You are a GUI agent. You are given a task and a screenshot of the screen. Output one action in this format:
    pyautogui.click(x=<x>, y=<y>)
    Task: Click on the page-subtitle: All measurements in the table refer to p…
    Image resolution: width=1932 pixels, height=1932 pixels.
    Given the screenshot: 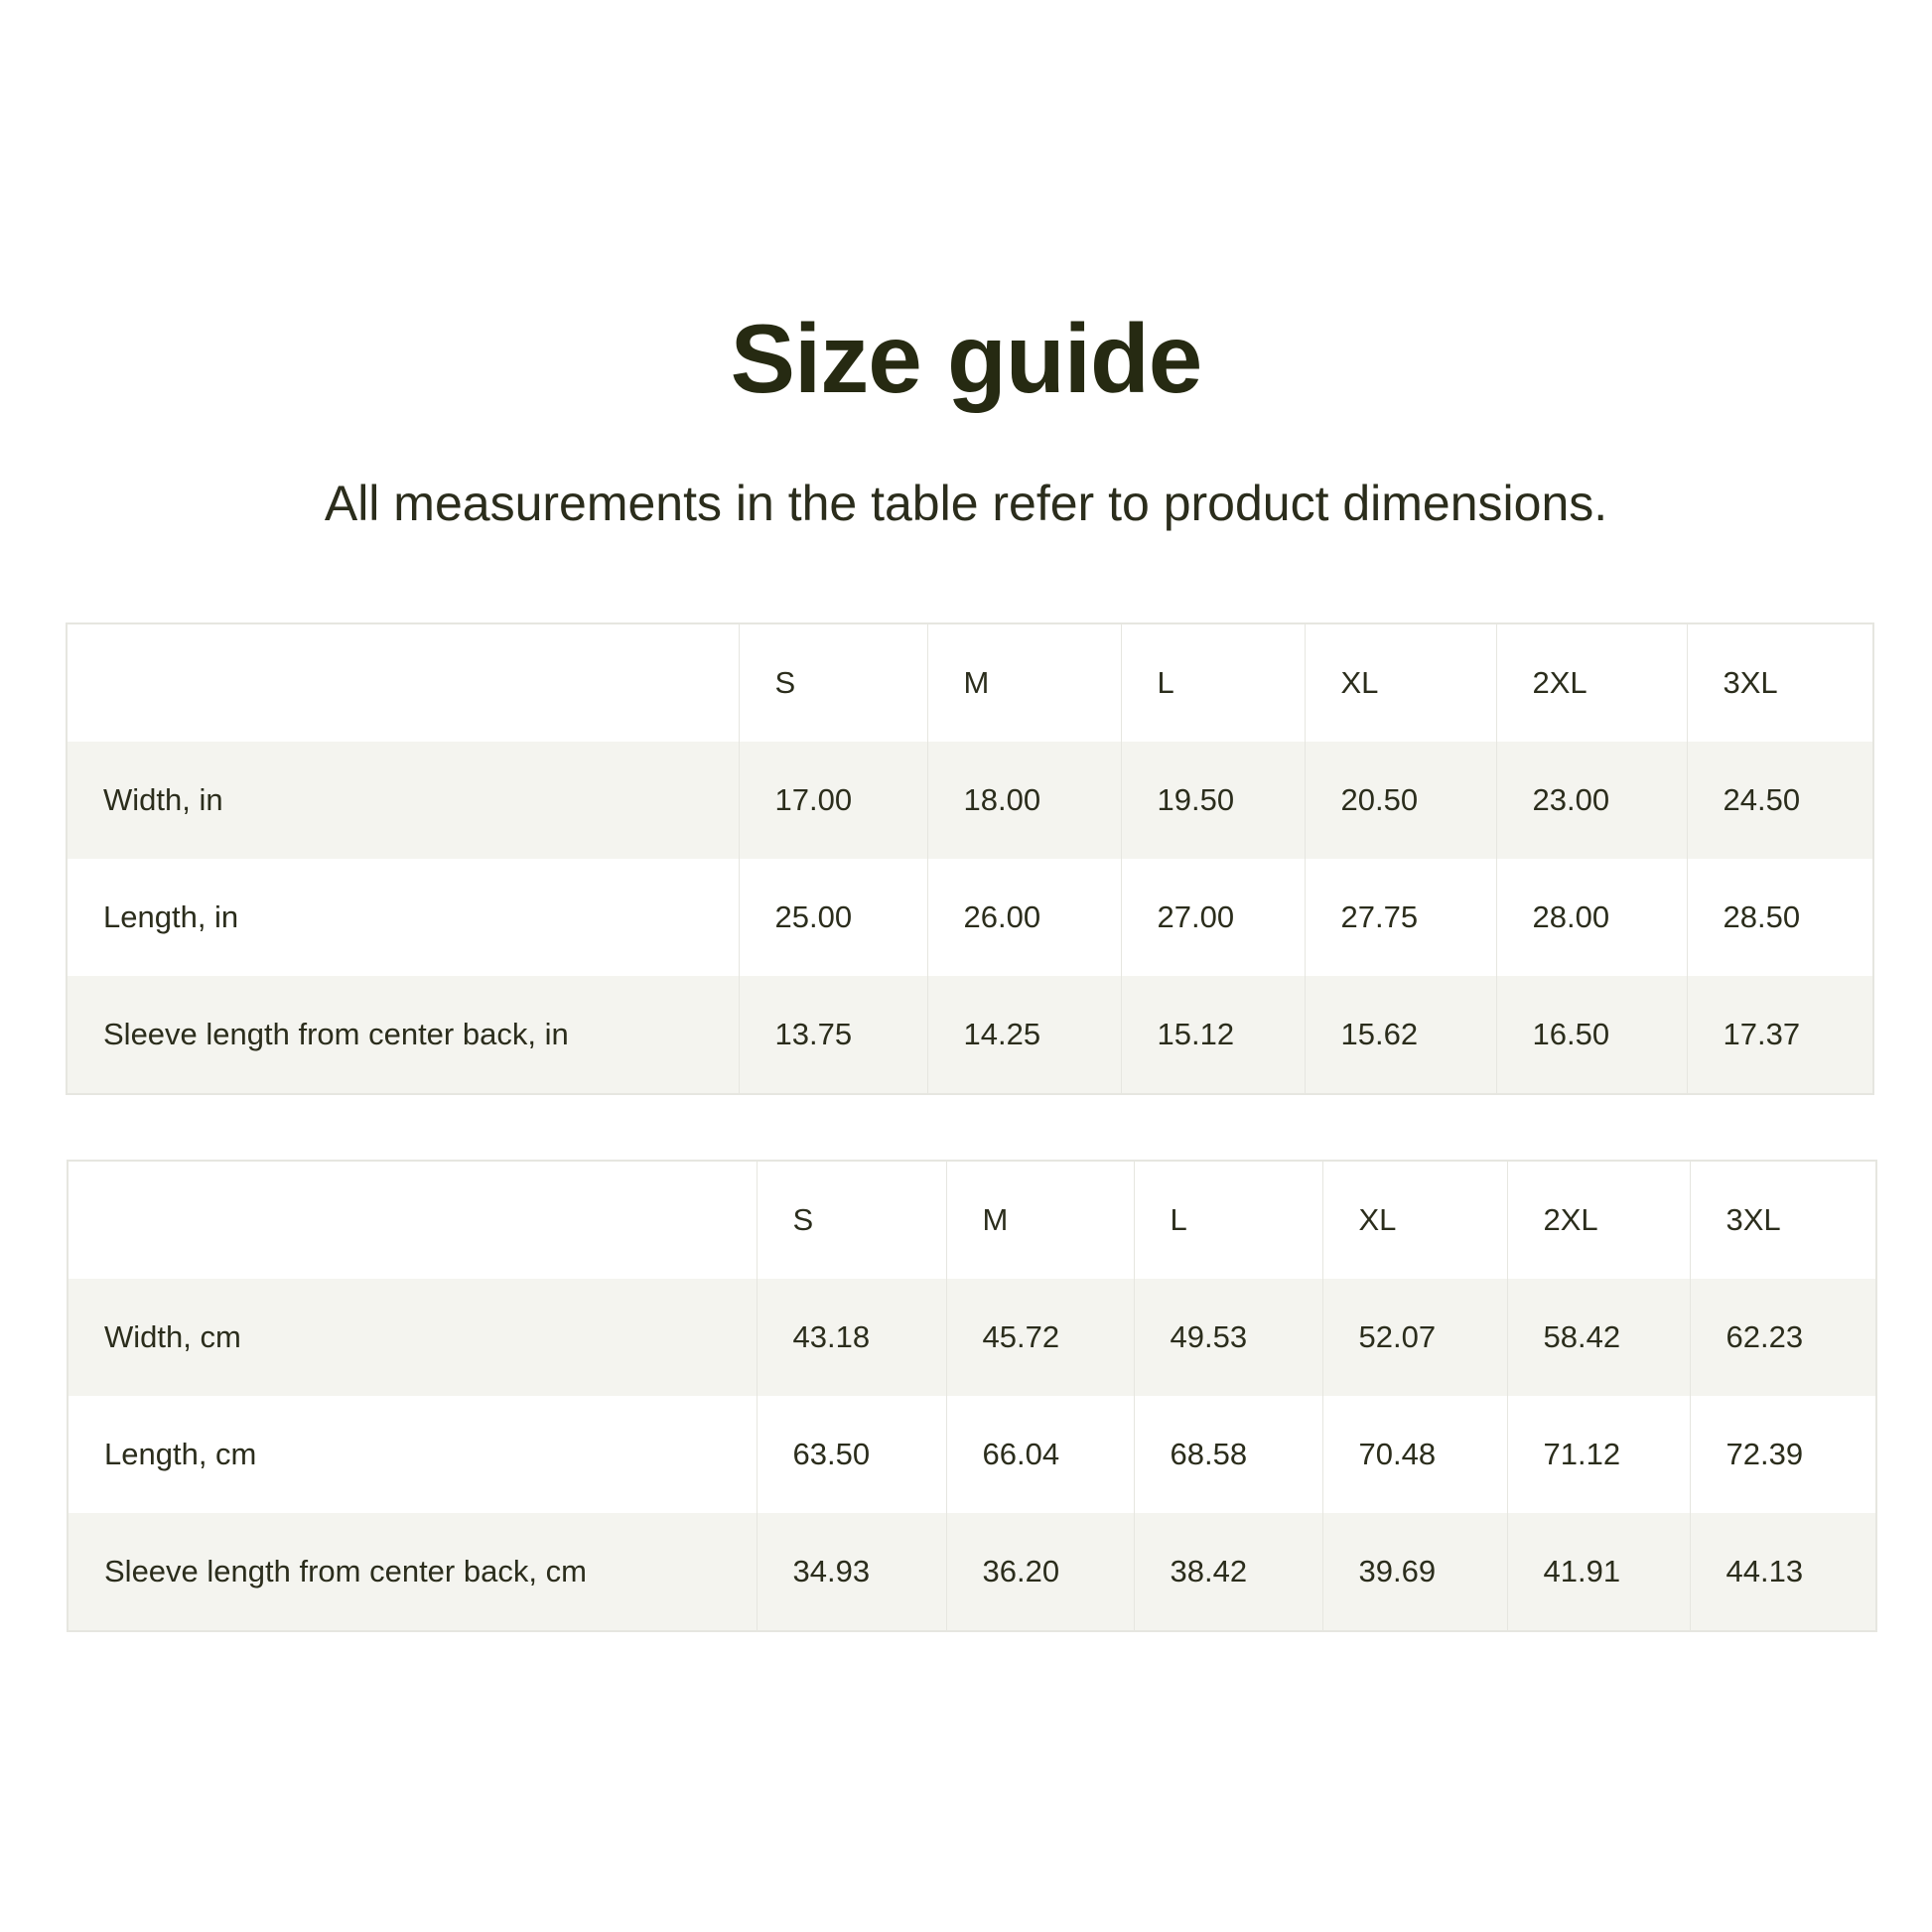 What is the action you would take?
    pyautogui.click(x=966, y=503)
    